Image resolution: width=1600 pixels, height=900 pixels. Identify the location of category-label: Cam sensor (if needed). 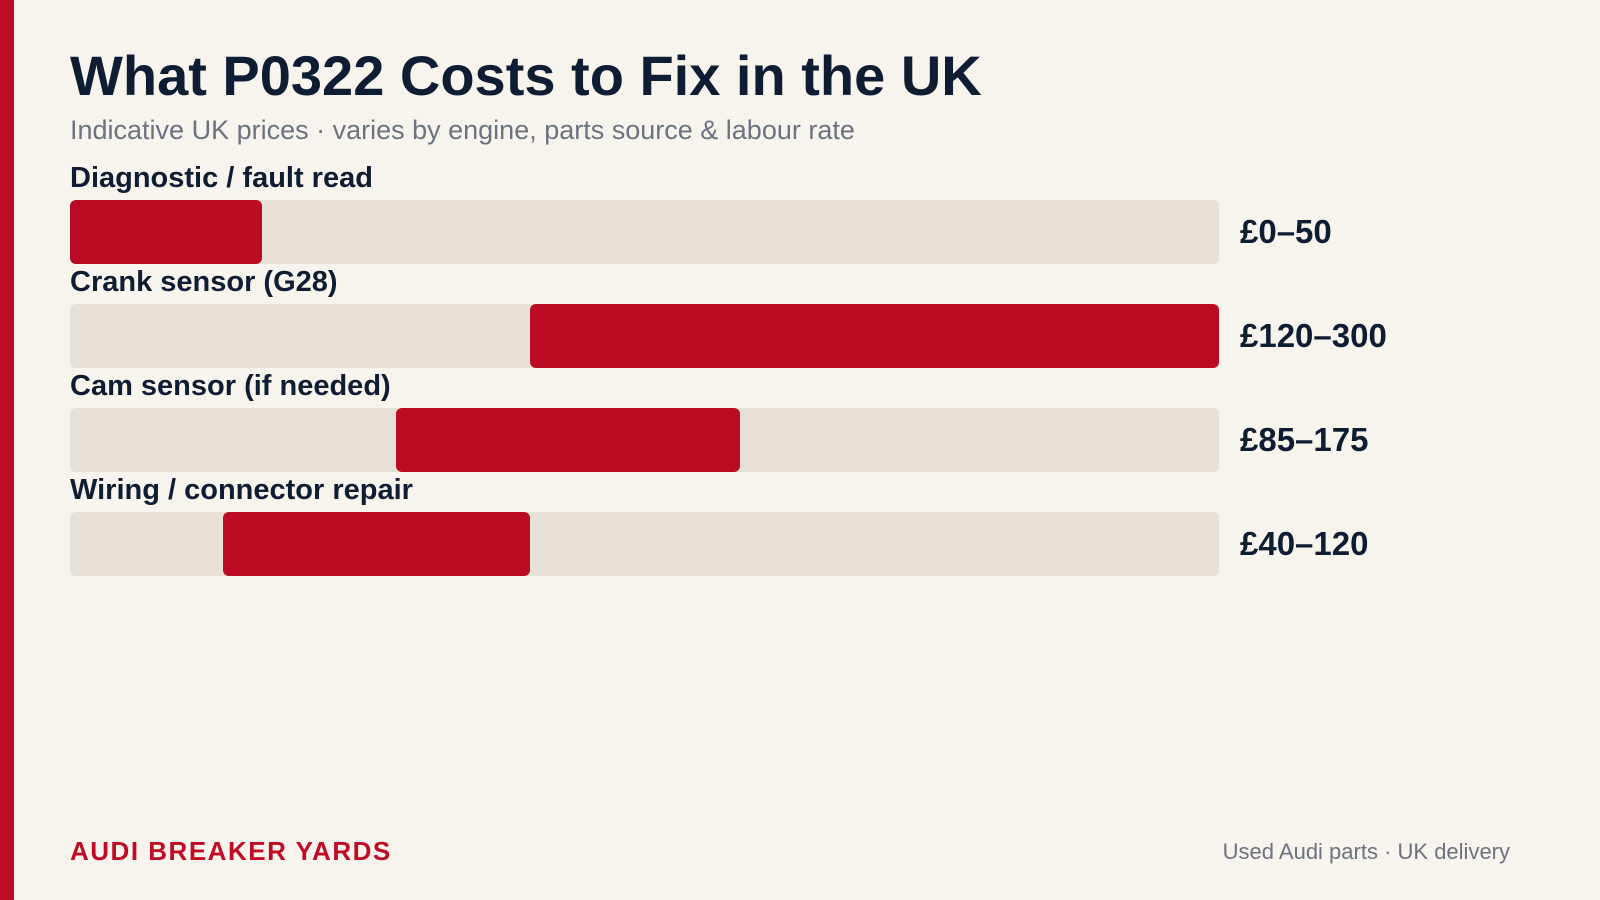
(230, 386).